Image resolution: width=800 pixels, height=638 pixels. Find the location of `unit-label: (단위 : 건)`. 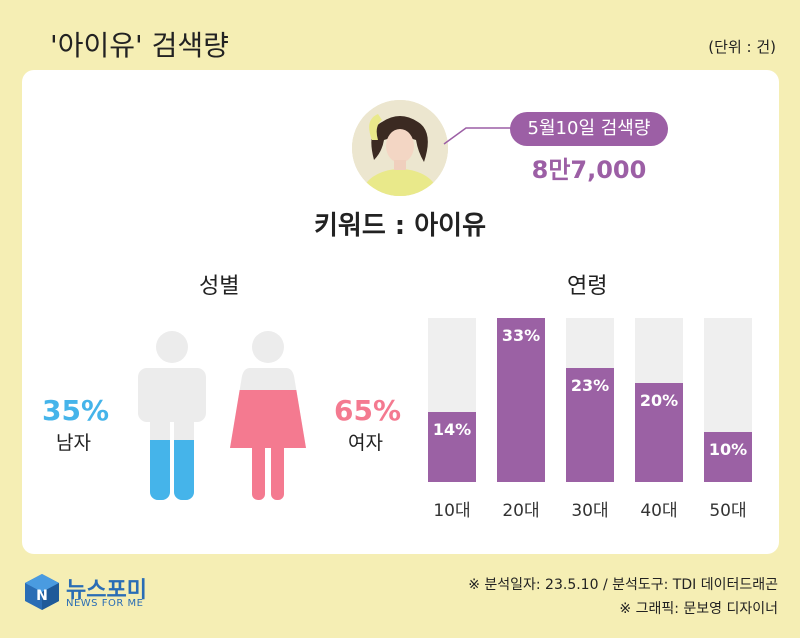

unit-label: (단위 : 건) is located at coordinates (742, 47).